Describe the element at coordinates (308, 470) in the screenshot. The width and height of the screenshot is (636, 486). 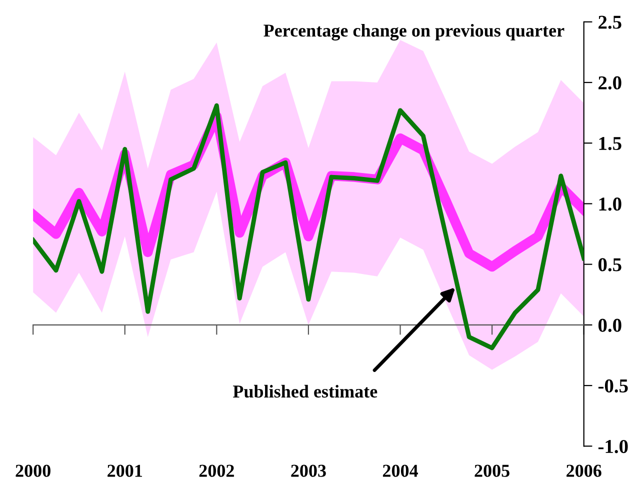
I see `x-tick-label: 2003` at that location.